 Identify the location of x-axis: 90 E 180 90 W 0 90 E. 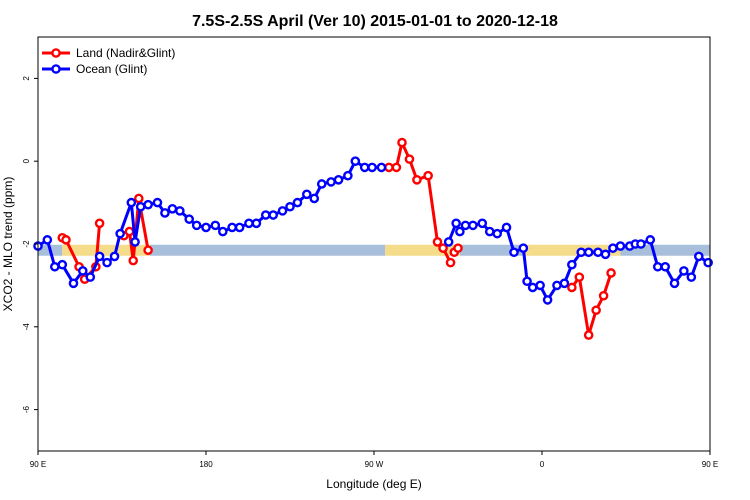
(374, 460).